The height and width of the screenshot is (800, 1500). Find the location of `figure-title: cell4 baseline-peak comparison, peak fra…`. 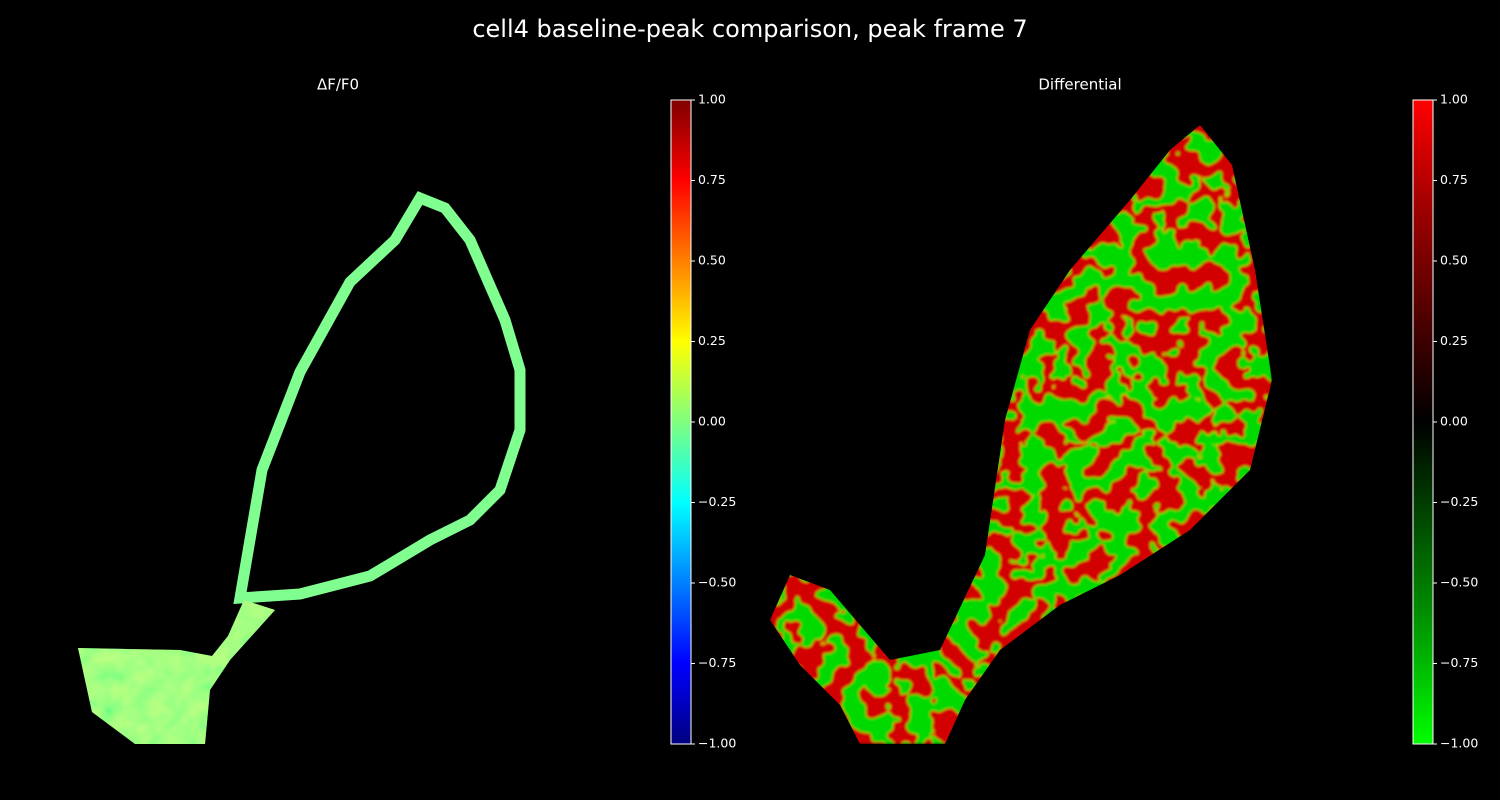

figure-title: cell4 baseline-peak comparison, peak fra… is located at coordinates (749, 29).